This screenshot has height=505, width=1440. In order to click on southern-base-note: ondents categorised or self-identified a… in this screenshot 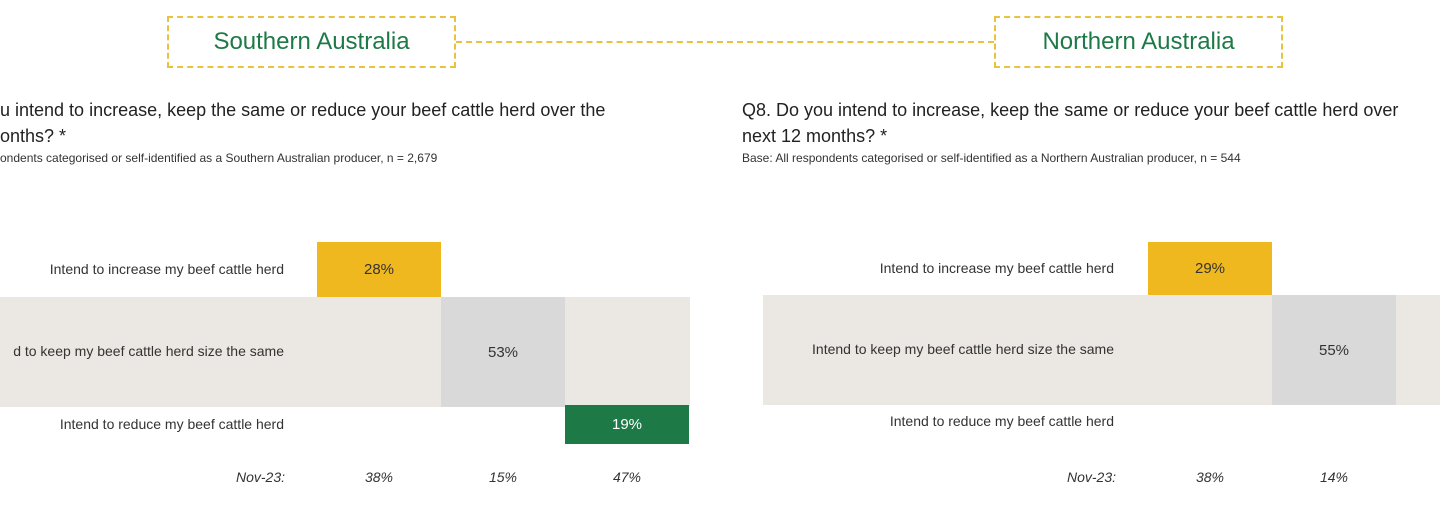, I will do `click(219, 158)`.